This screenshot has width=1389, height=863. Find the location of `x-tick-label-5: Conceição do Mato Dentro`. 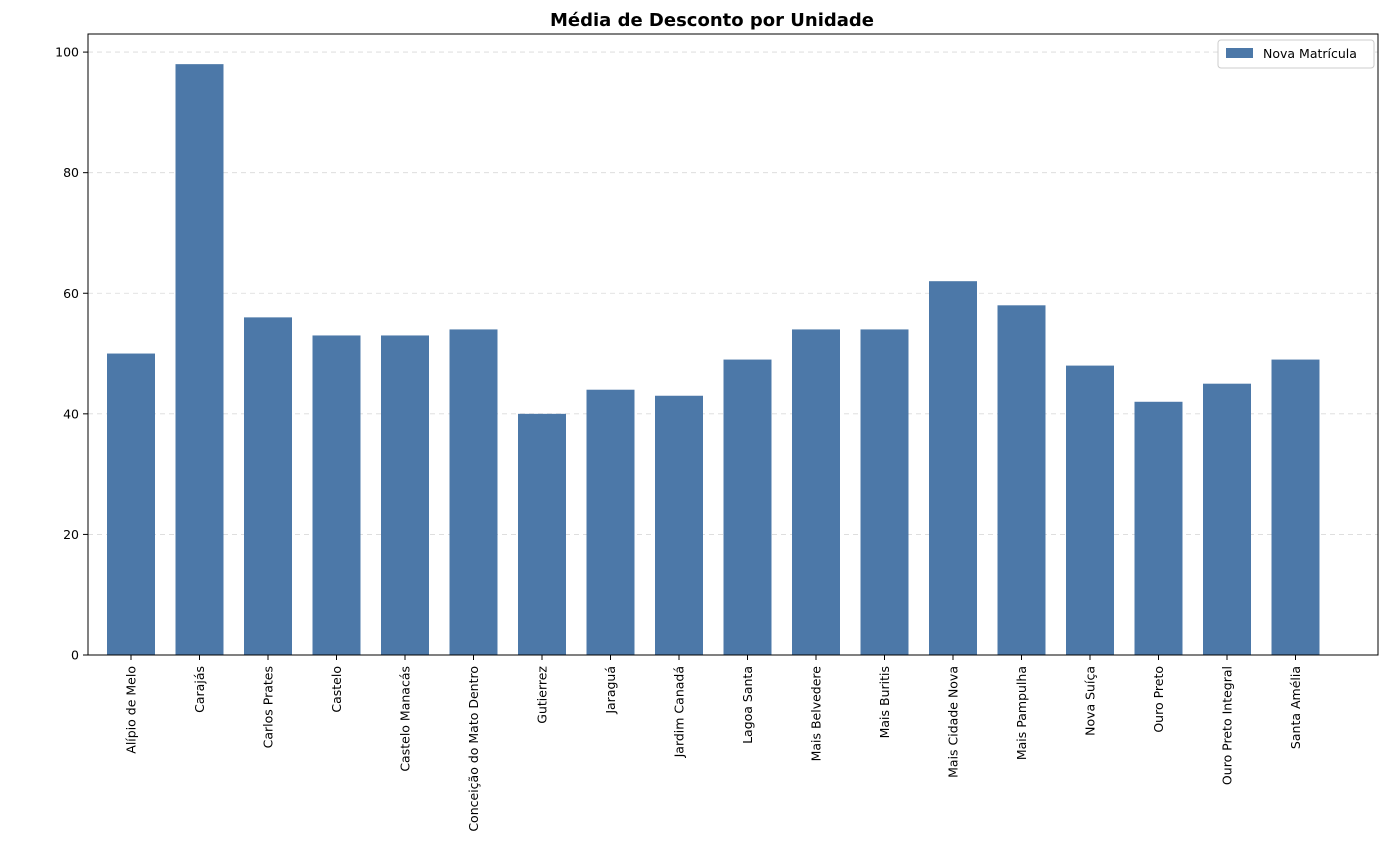

x-tick-label-5: Conceição do Mato Dentro is located at coordinates (473, 749).